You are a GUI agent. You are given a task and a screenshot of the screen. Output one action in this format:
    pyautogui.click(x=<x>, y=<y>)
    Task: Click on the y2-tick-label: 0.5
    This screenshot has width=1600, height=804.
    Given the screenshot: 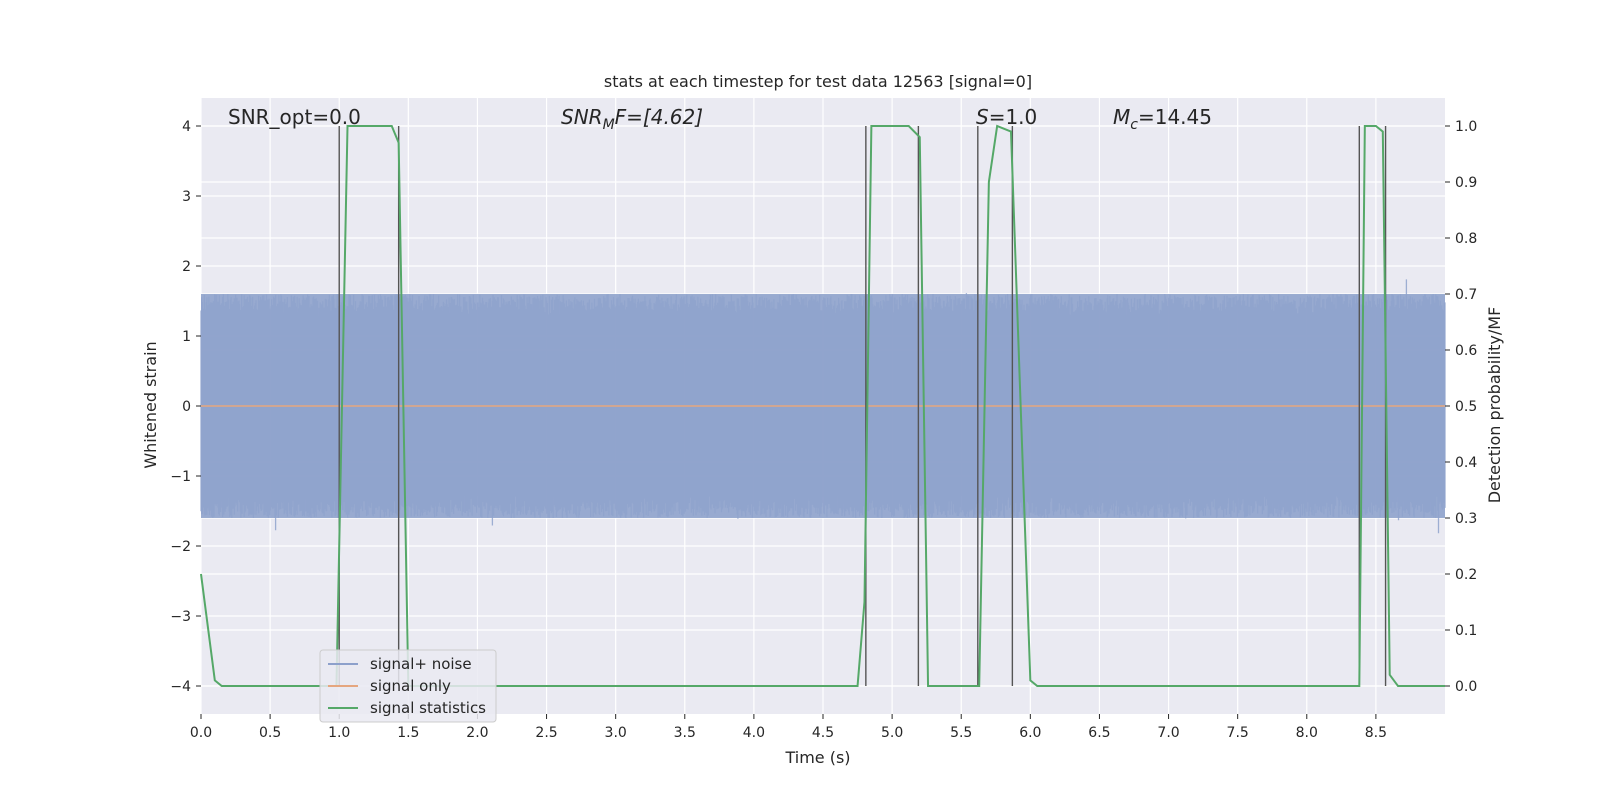 What is the action you would take?
    pyautogui.click(x=1466, y=407)
    